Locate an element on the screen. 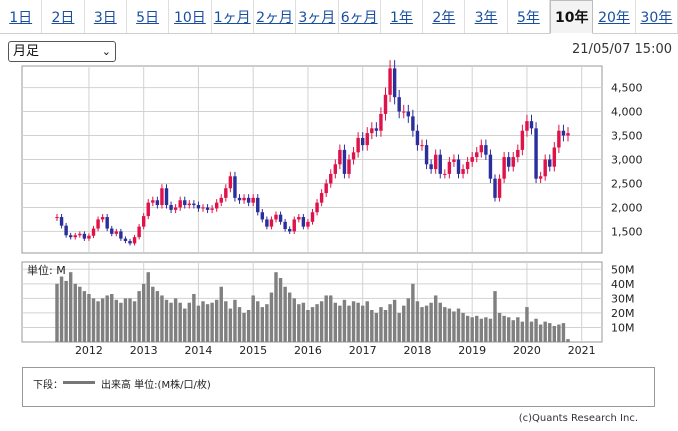 The height and width of the screenshot is (431, 678). tab-11: 3年 is located at coordinates (486, 16).